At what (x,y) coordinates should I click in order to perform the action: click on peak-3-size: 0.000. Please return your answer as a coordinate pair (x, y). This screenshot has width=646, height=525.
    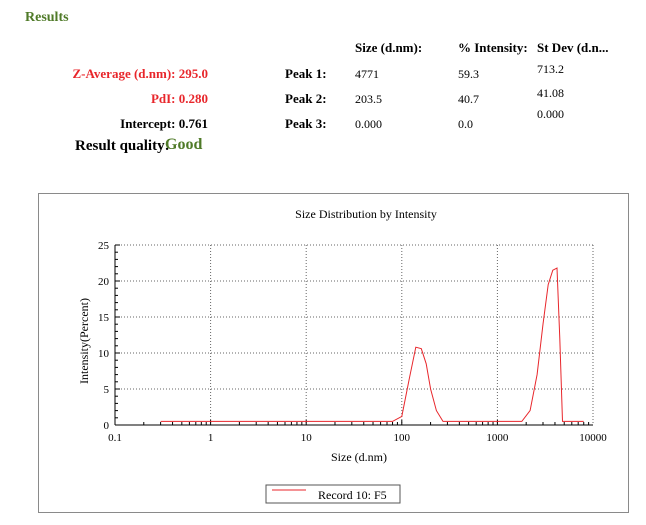
    Looking at the image, I should click on (368, 124).